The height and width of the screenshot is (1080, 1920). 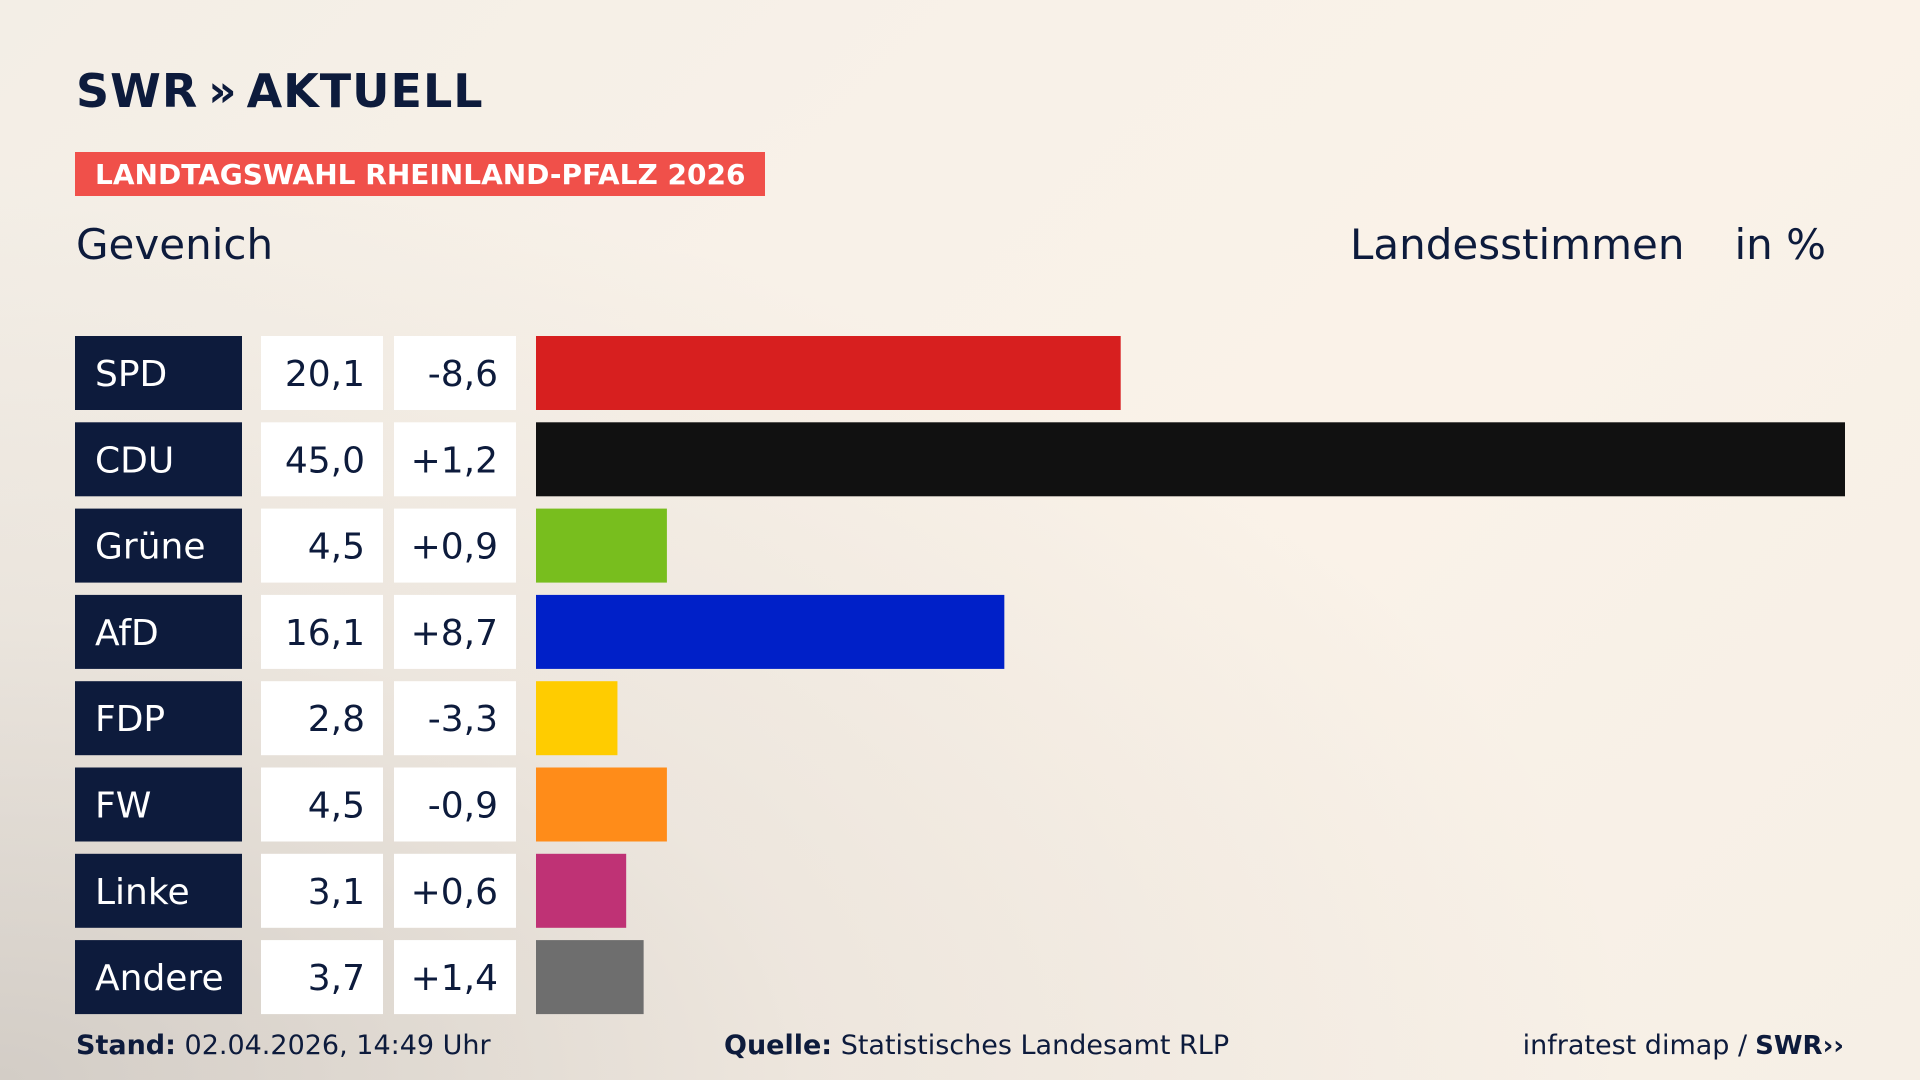 What do you see at coordinates (336, 719) in the screenshot?
I see `value-label: 2,8` at bounding box center [336, 719].